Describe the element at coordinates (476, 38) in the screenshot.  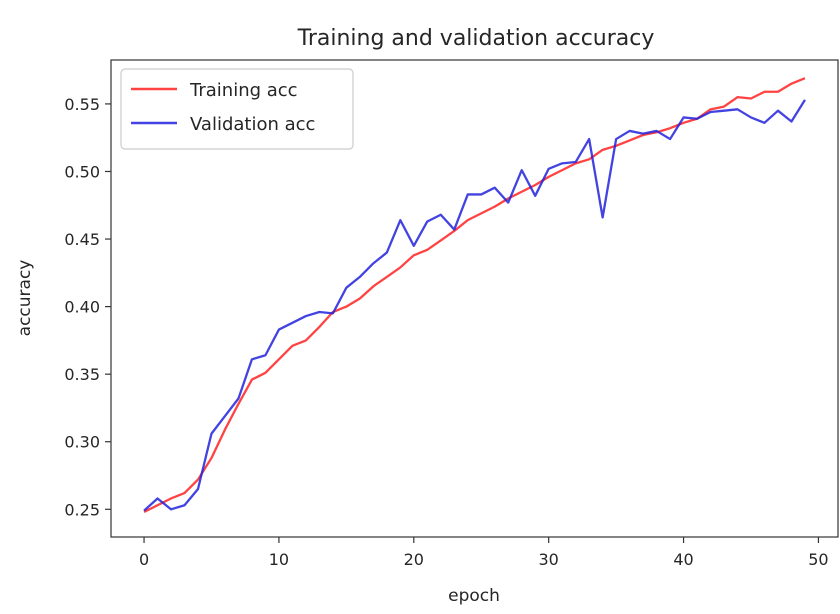
I see `chart-title: Training and validation accuracy` at that location.